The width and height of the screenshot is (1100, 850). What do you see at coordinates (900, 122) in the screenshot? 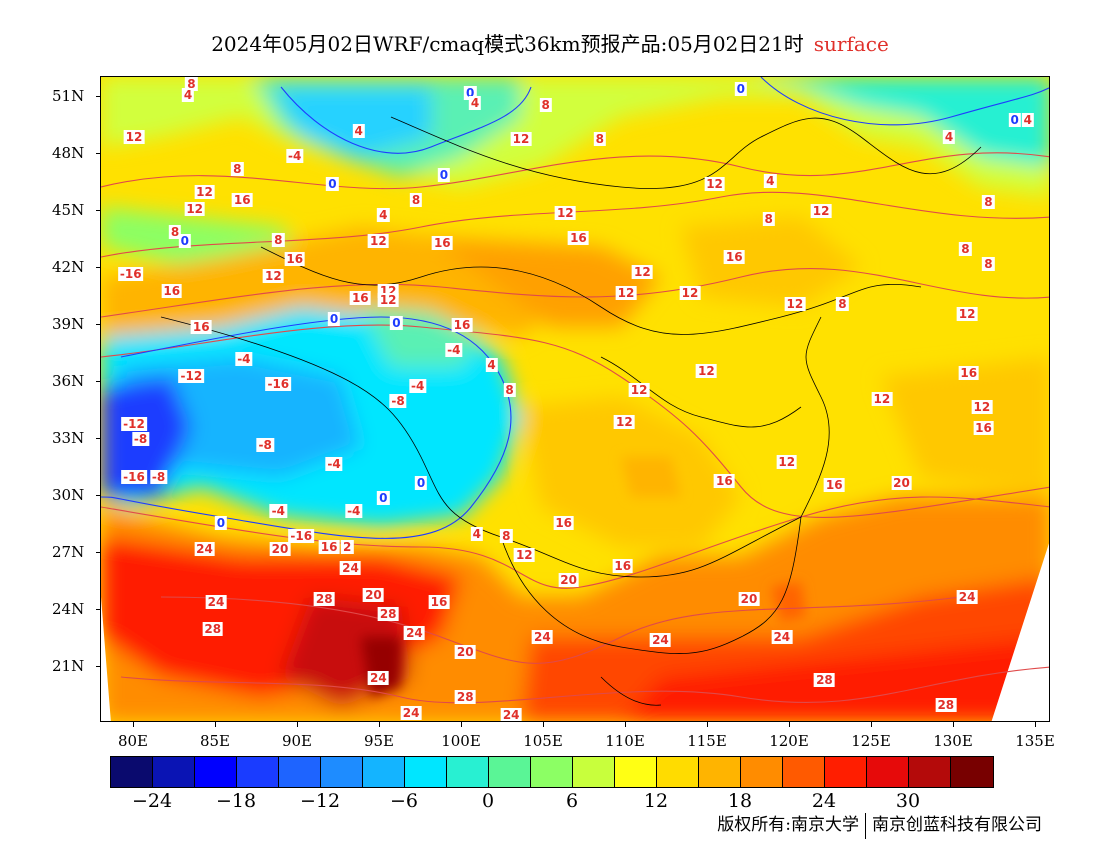
I see `cold-region-northeast` at bounding box center [900, 122].